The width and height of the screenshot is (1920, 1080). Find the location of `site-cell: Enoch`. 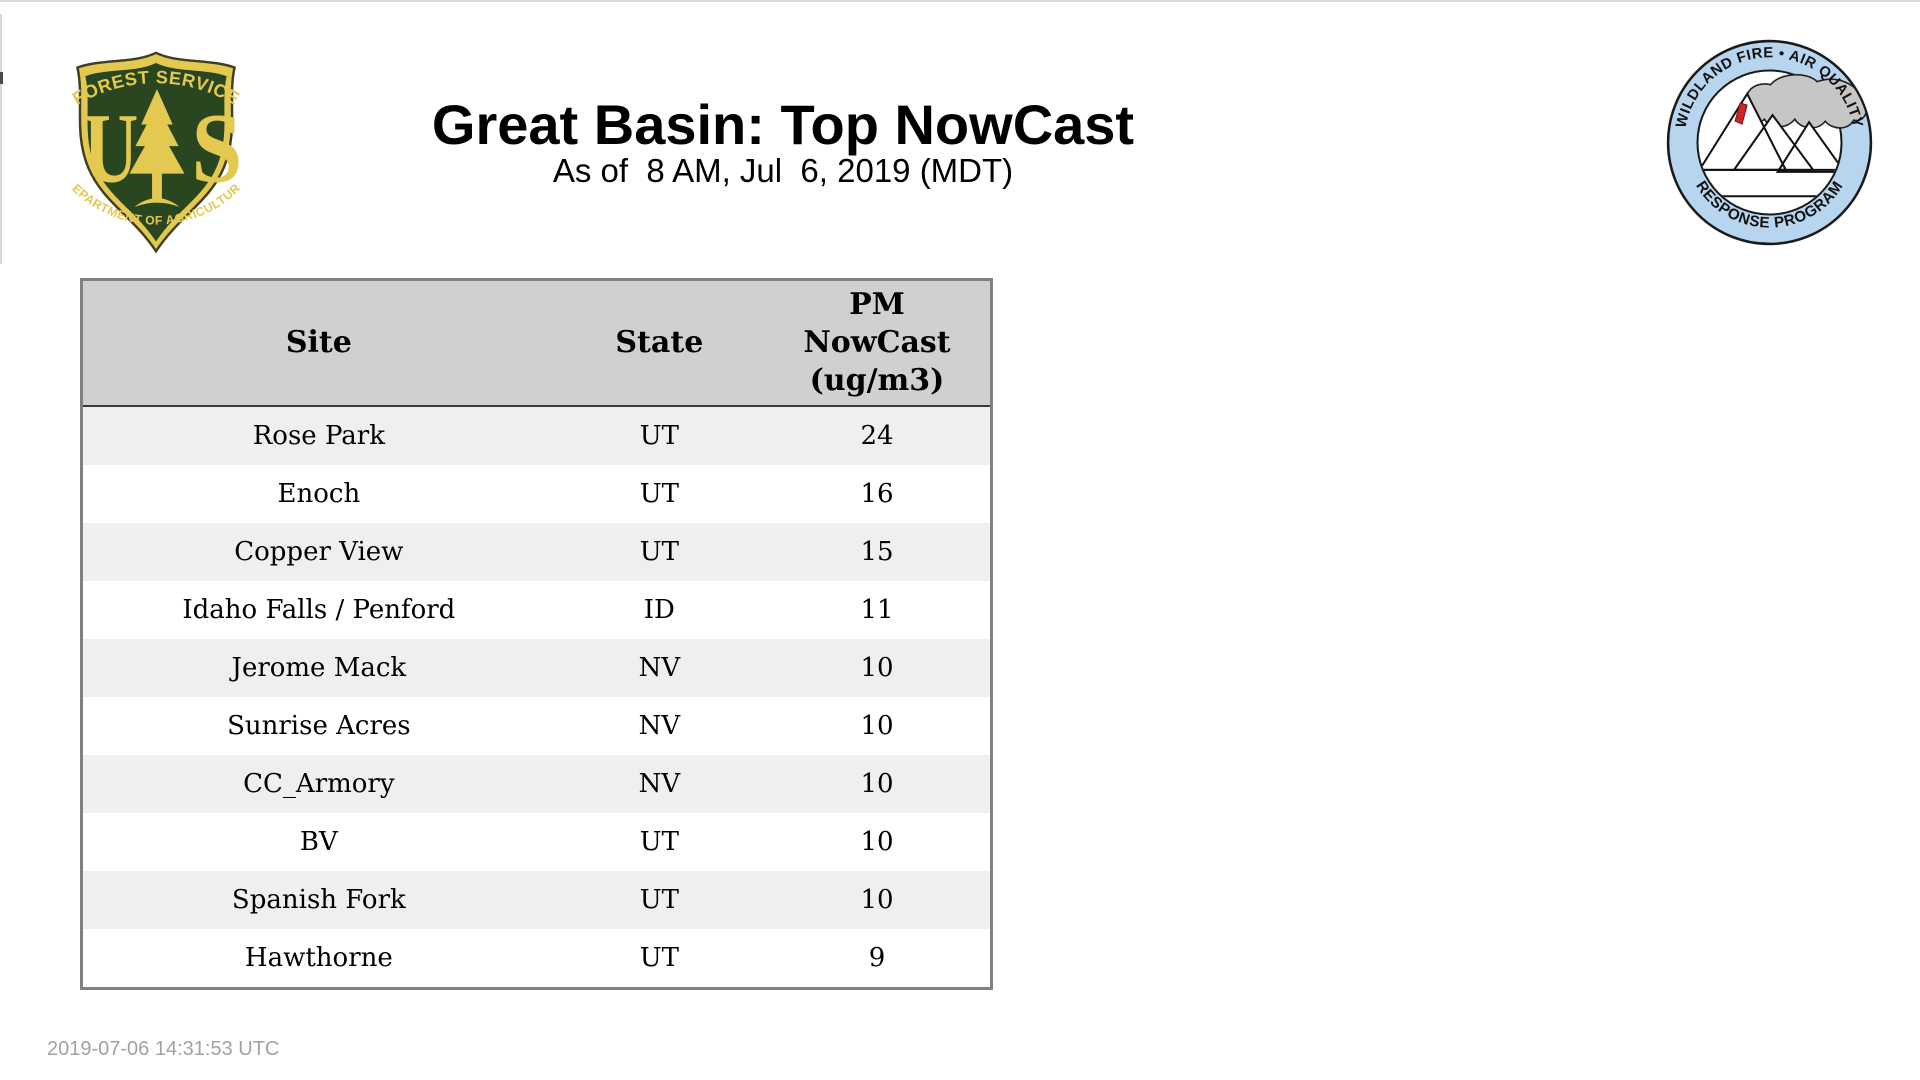

site-cell: Enoch is located at coordinates (318, 494).